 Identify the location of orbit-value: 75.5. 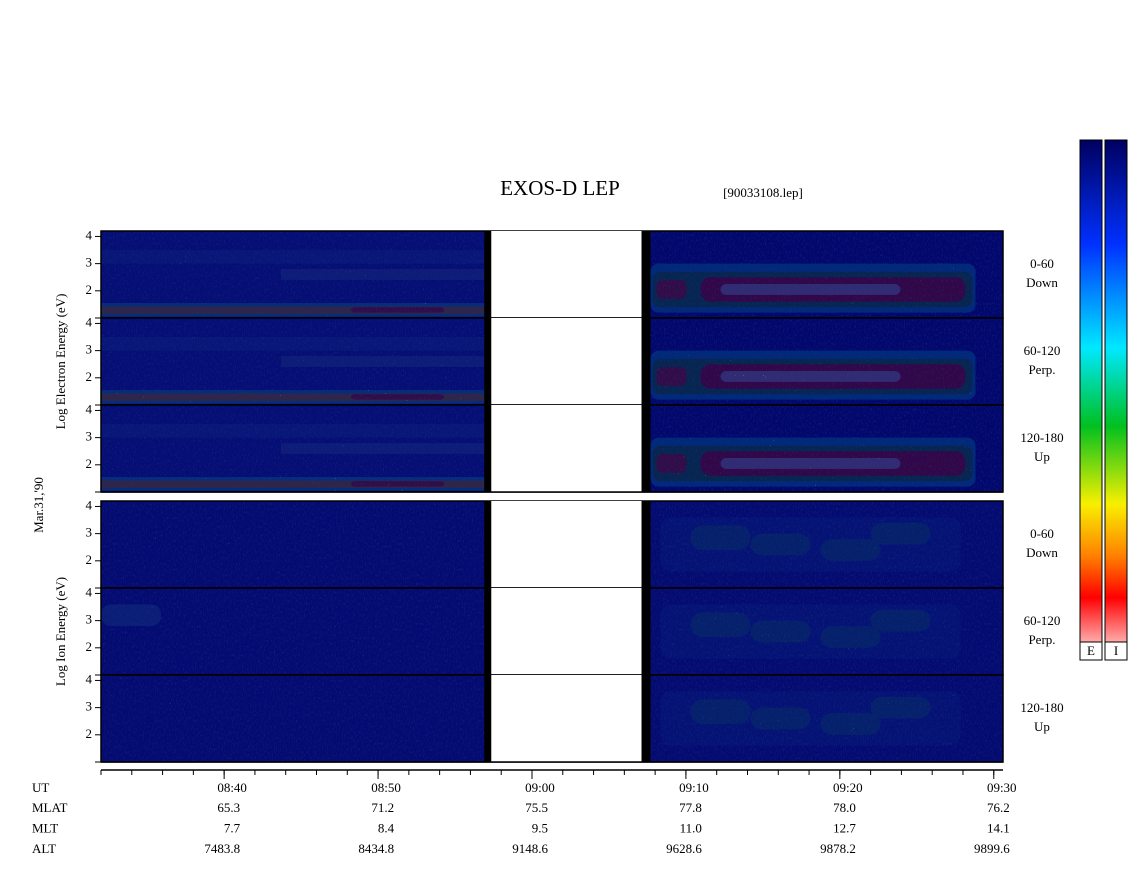
(536, 807).